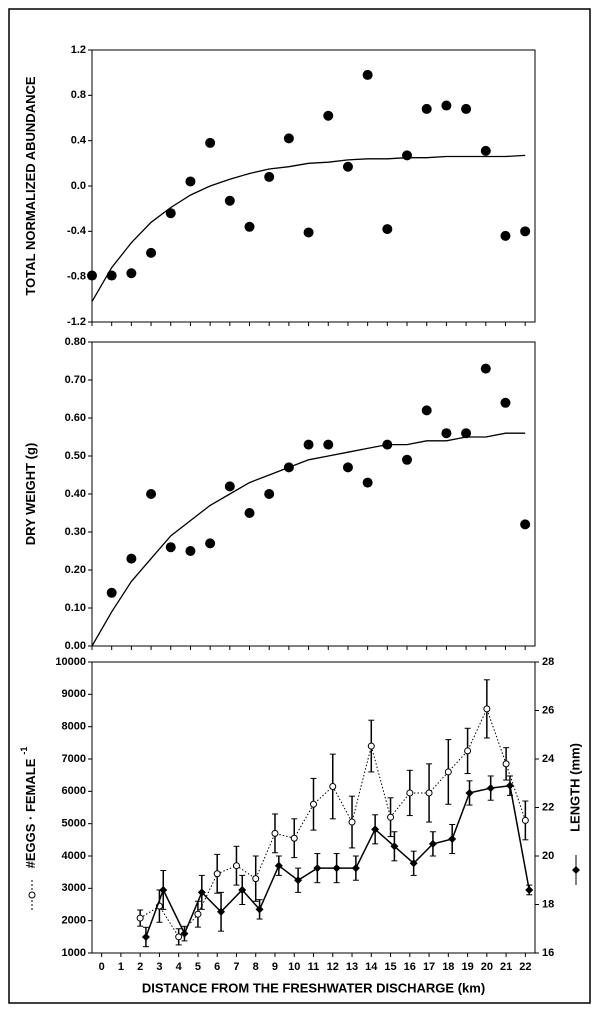 The height and width of the screenshot is (1012, 599). What do you see at coordinates (256, 967) in the screenshot?
I see `x-tick-label: 8` at bounding box center [256, 967].